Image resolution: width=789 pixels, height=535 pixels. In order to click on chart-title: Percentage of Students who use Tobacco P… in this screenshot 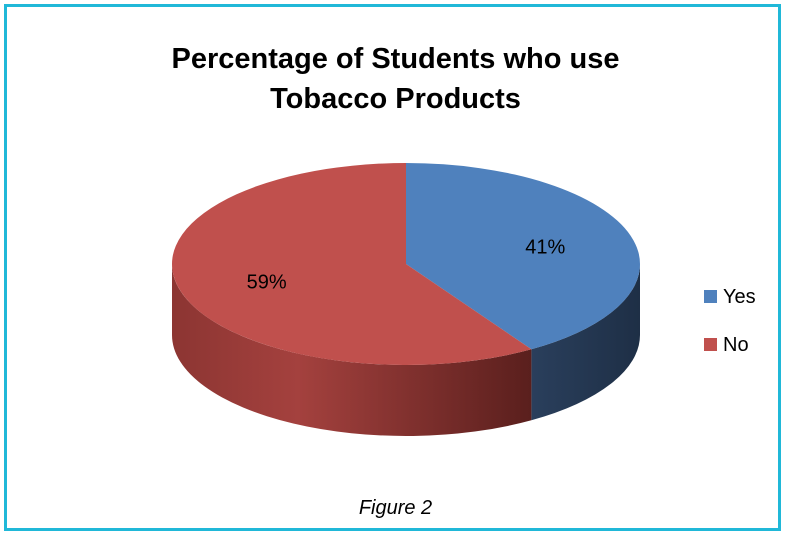, I will do `click(395, 79)`.